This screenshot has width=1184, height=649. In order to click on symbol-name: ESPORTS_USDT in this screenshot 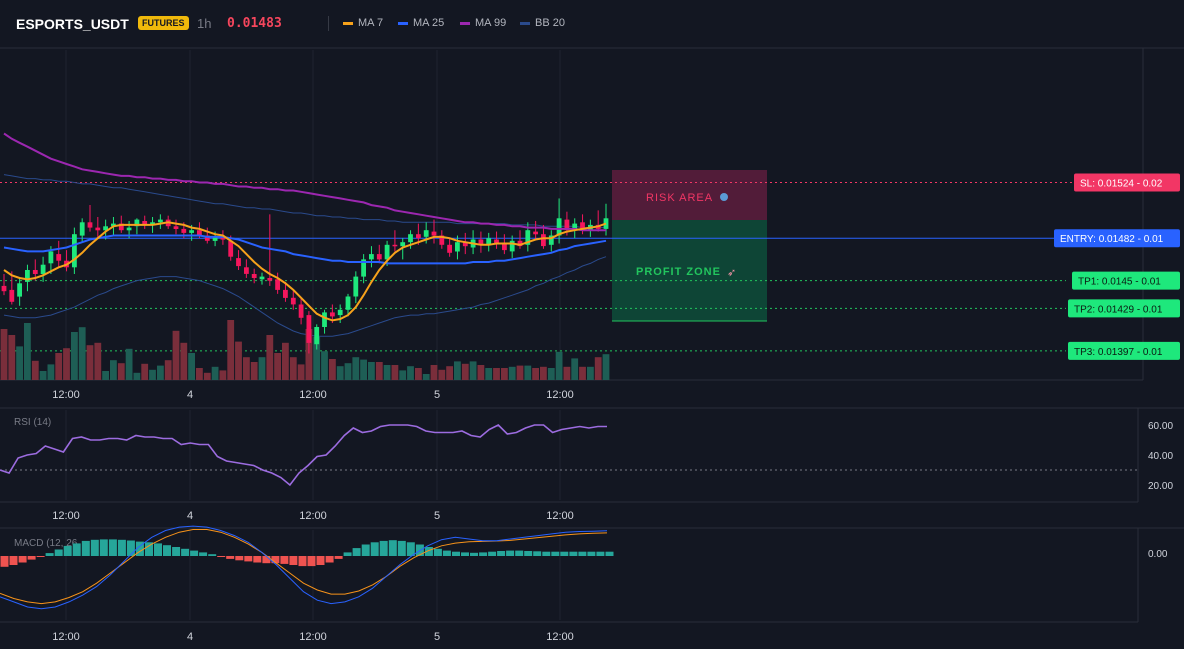, I will do `click(72, 24)`.